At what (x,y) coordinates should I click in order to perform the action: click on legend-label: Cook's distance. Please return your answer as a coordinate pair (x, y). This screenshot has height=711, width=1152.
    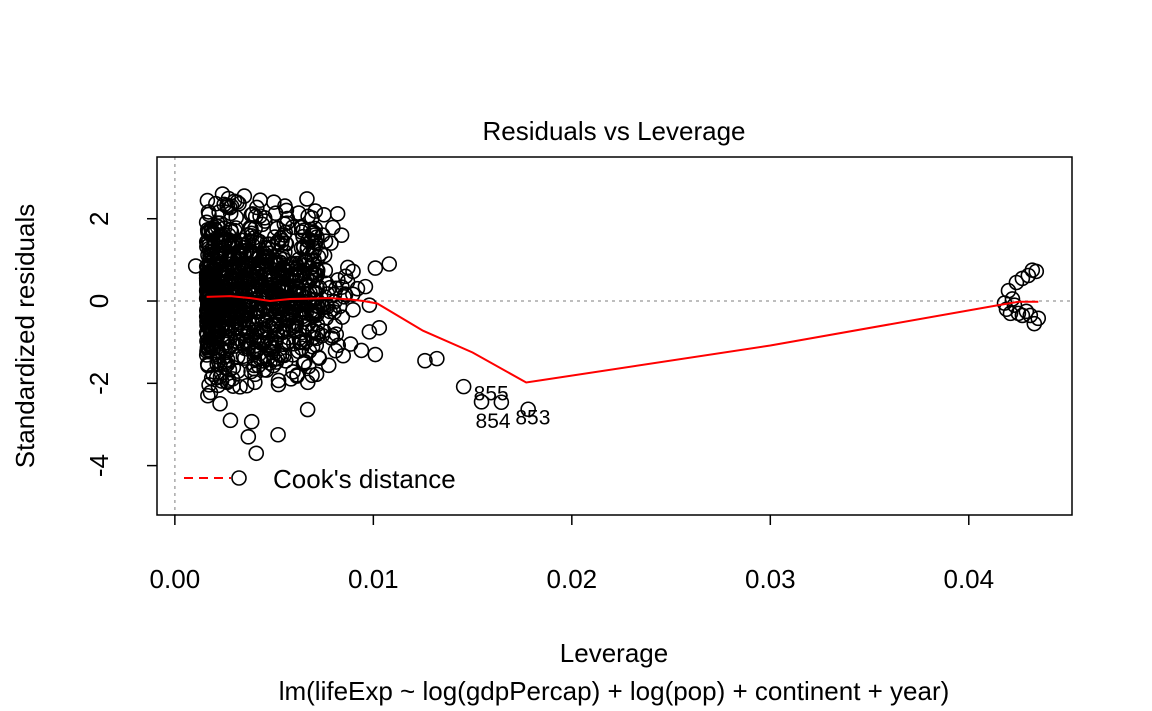
    Looking at the image, I should click on (364, 479).